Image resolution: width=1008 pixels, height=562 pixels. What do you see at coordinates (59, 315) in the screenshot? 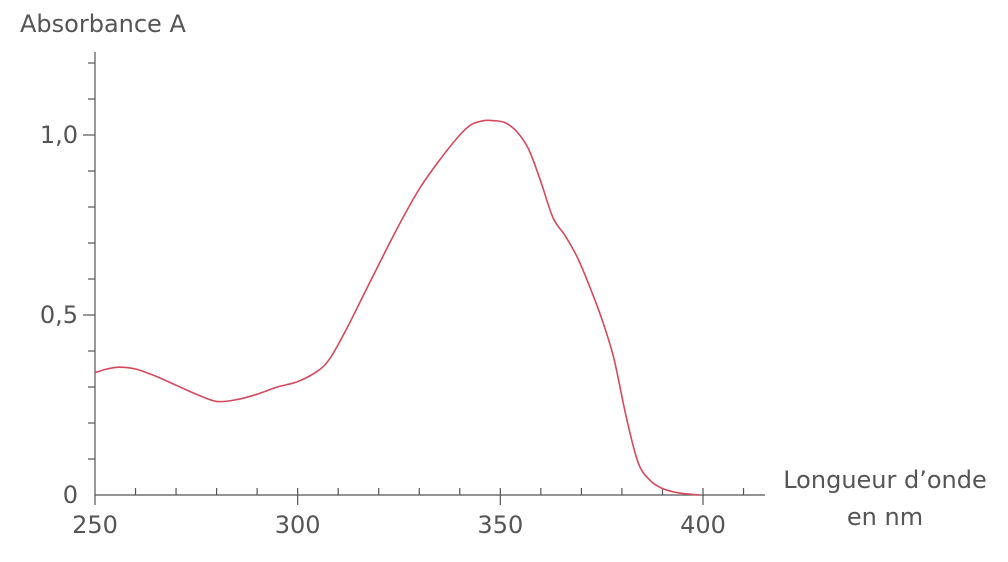
I see `y-tick-label: 0,5` at bounding box center [59, 315].